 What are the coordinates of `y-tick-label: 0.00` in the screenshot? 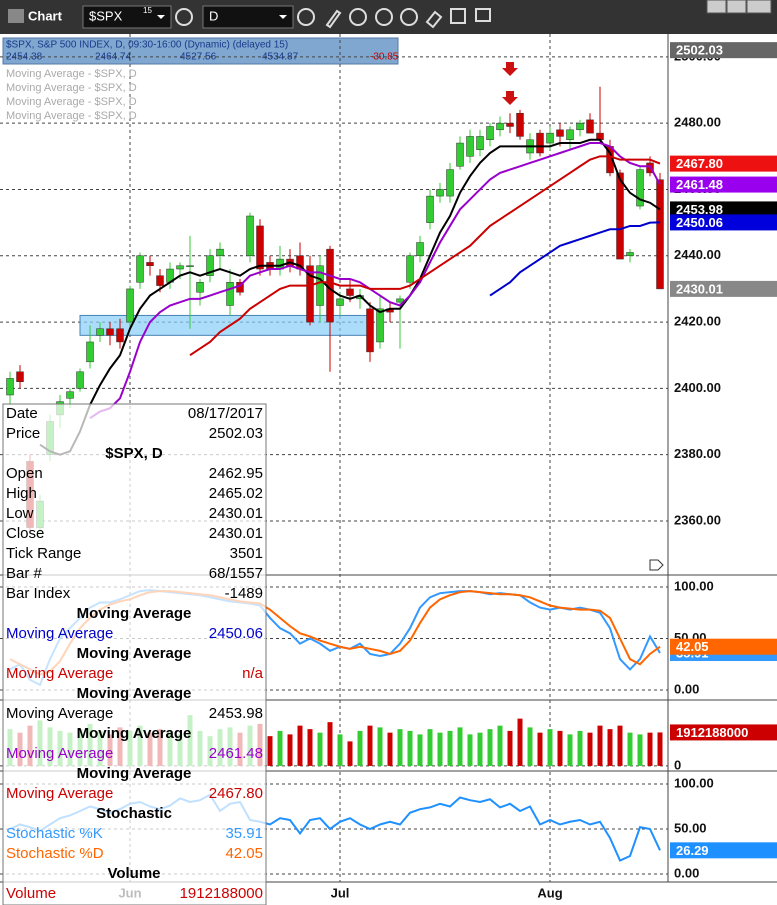 It's located at (686, 872).